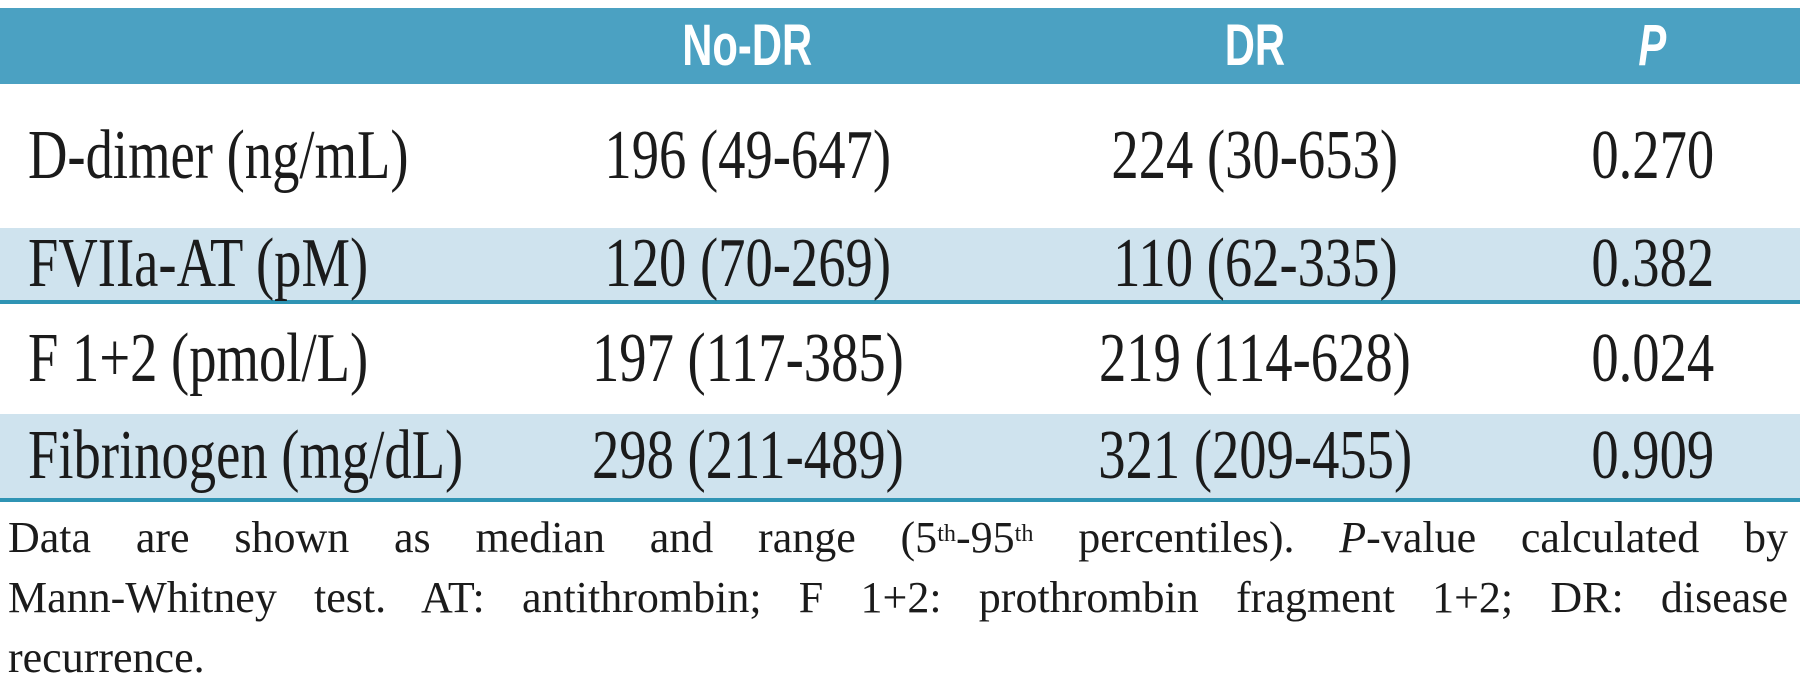 The width and height of the screenshot is (1800, 686). I want to click on col-header-dr: DR, so click(1255, 46).